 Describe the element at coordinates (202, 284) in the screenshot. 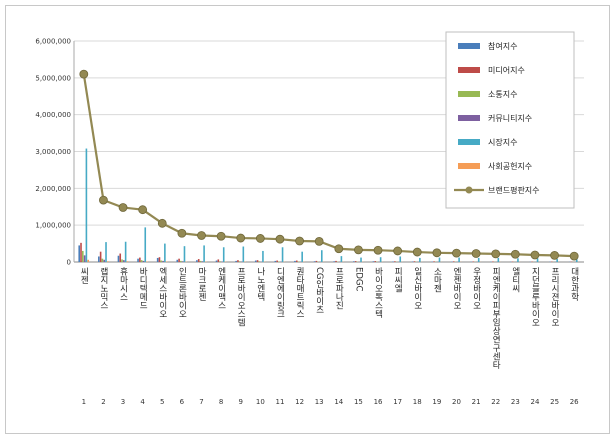

I see `x-category-label: 마크로젠` at that location.